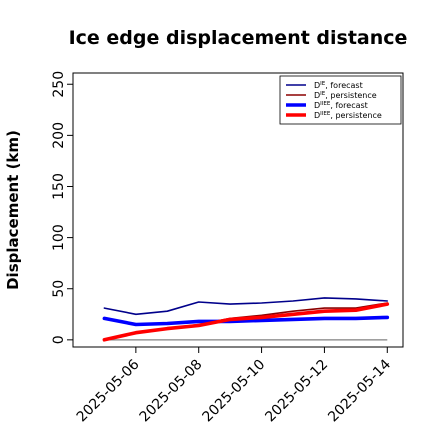 This screenshot has height=440, width=440. I want to click on y-tick-label: 0, so click(59, 339).